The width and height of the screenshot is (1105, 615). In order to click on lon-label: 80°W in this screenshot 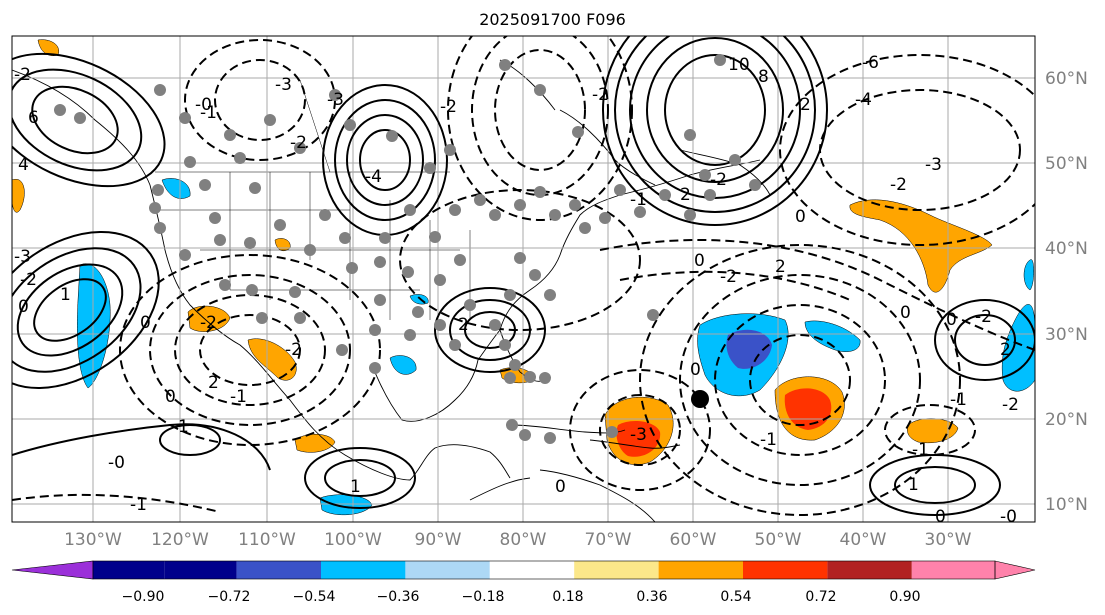, I will do `click(523, 540)`.